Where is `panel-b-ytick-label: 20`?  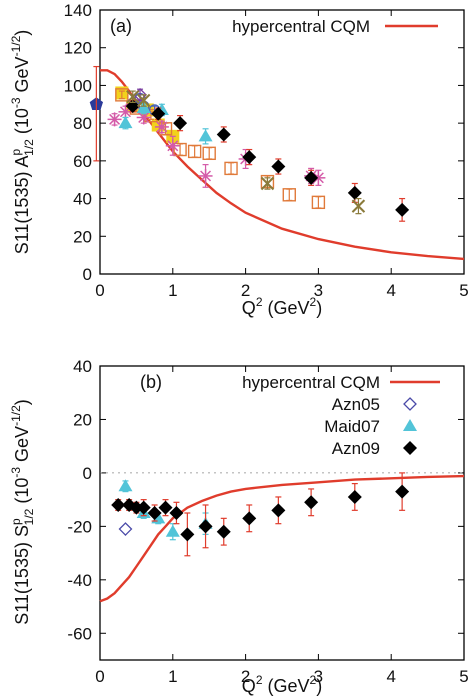 panel-b-ytick-label: 20 is located at coordinates (82, 419).